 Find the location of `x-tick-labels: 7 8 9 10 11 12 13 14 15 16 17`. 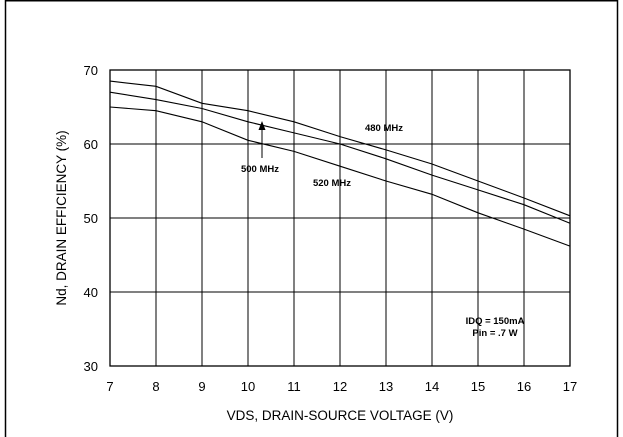

x-tick-labels: 7 8 9 10 11 12 13 14 15 16 17 is located at coordinates (341, 386).